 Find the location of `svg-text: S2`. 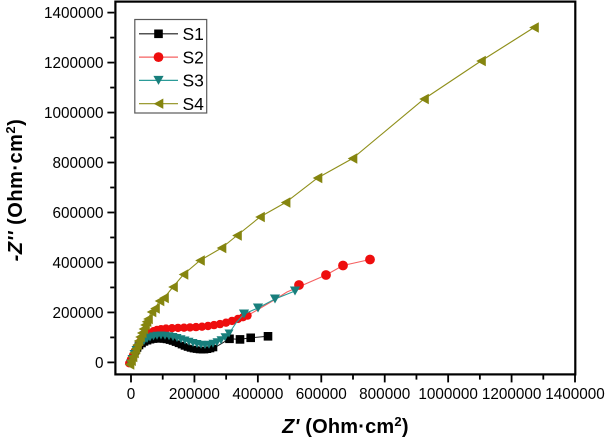

svg-text: S2 is located at coordinates (193, 57).